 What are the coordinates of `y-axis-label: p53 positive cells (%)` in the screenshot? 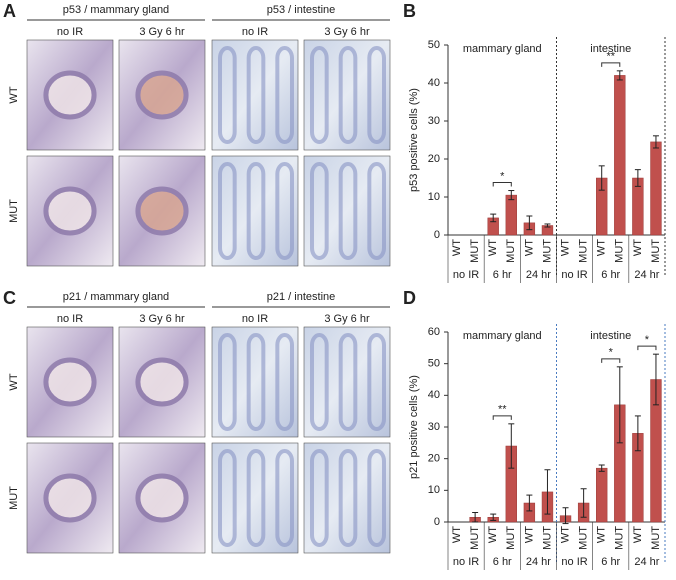 It's located at (414, 140).